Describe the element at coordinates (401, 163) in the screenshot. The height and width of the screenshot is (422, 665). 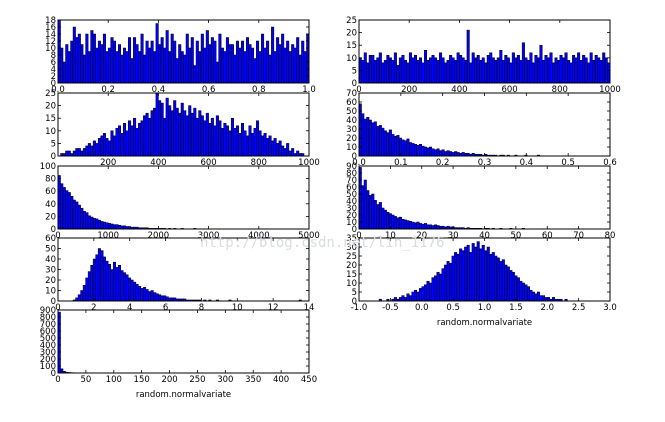
I see `x-tick-label: 0.1` at that location.